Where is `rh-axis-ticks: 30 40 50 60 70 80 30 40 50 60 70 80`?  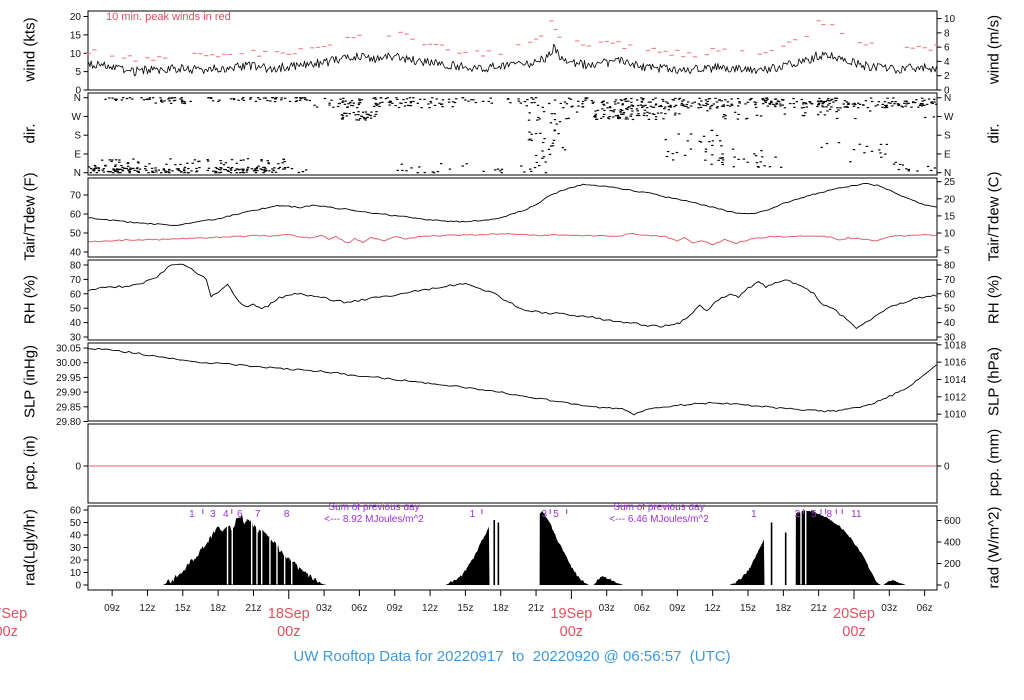
rh-axis-ticks: 30 40 50 60 70 80 30 40 50 60 70 80 is located at coordinates (513, 302).